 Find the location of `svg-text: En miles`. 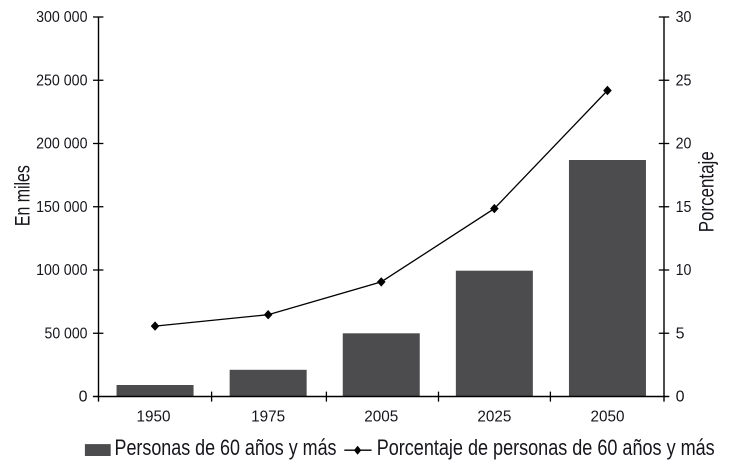

svg-text: En miles is located at coordinates (22, 195).